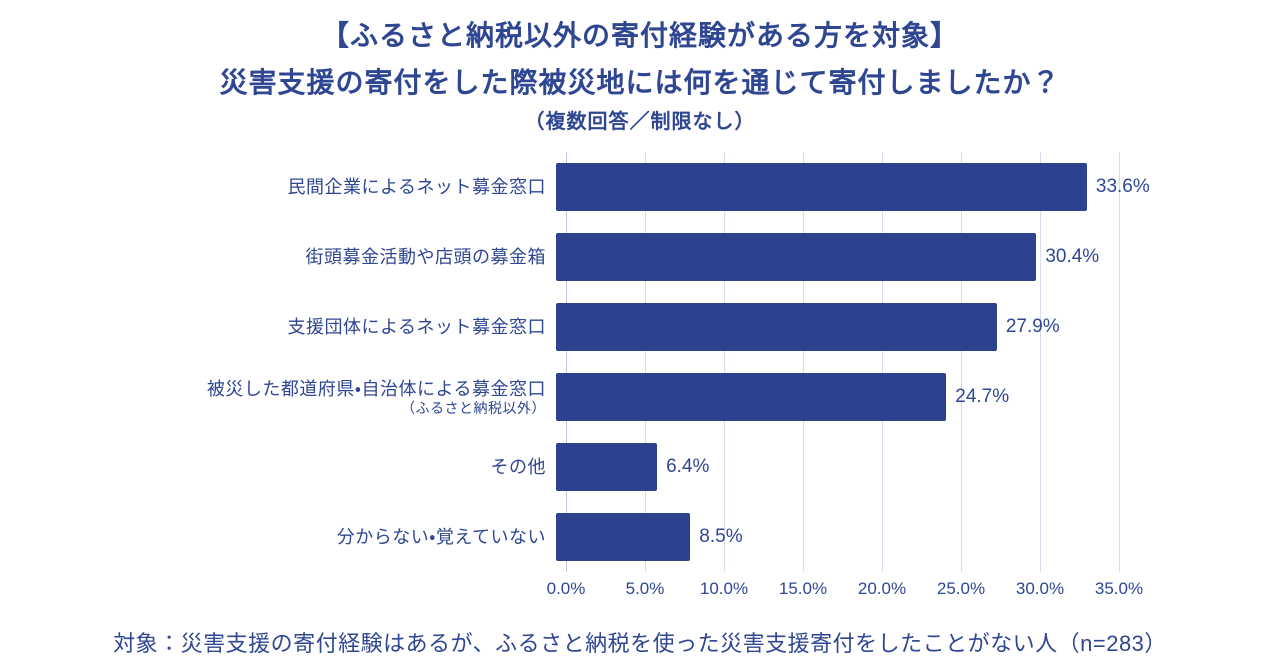 This screenshot has width=1280, height=670. Describe the element at coordinates (982, 396) in the screenshot. I see `value-label: 24.7%` at that location.